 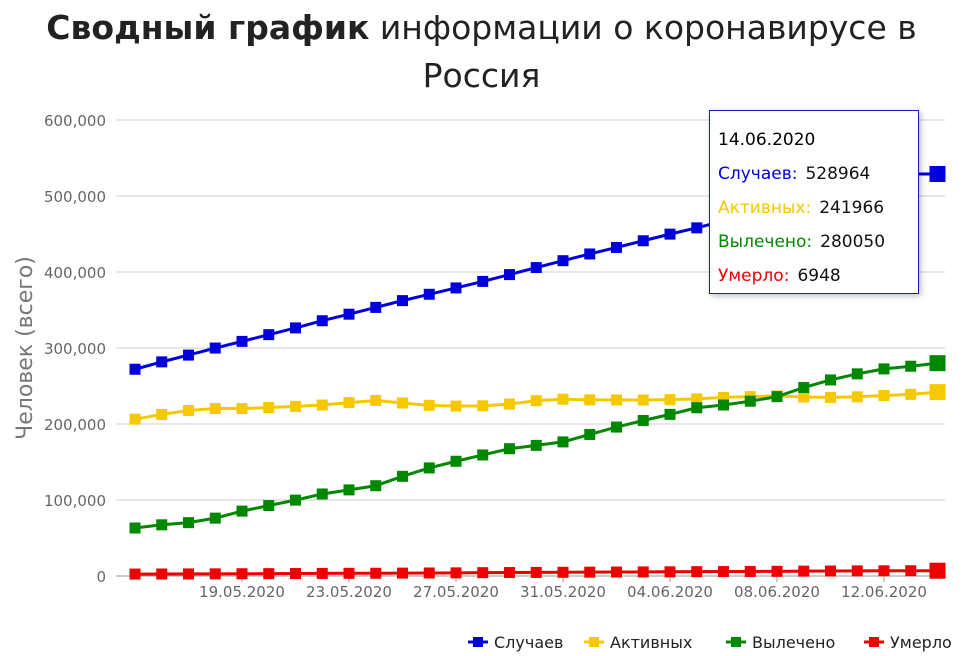 I want to click on x-tick-label: 27.05.2020, so click(x=456, y=592).